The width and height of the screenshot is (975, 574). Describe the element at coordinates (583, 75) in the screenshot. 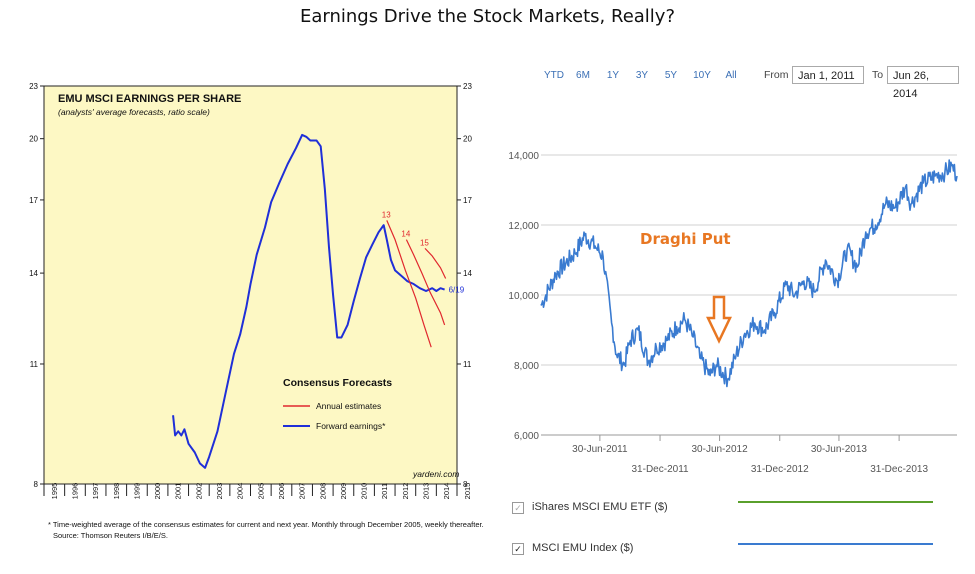

I see `range-button-6m: 6M` at that location.